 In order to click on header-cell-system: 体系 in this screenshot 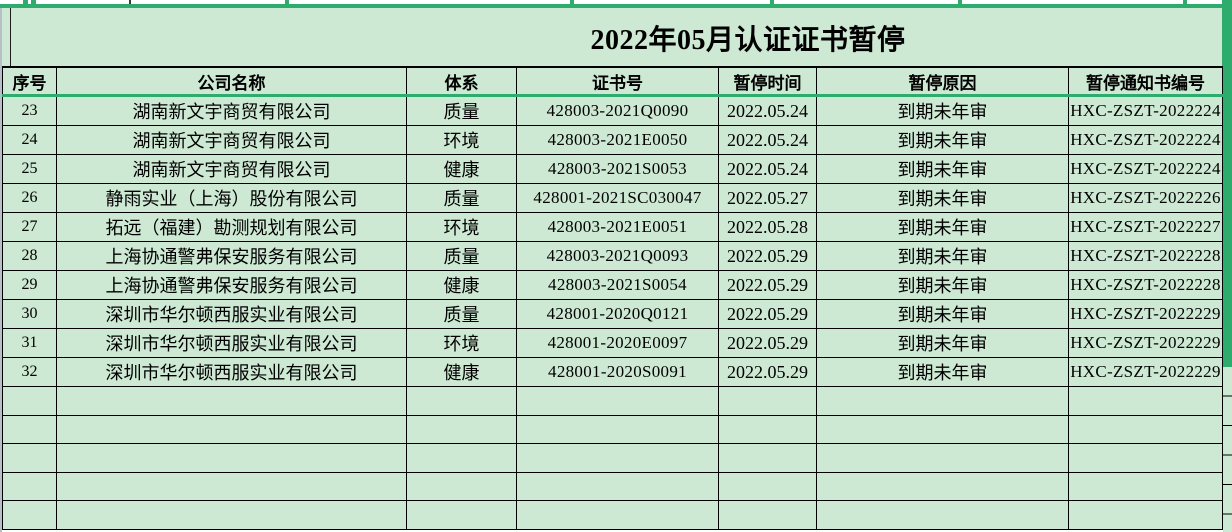, I will do `click(461, 81)`.